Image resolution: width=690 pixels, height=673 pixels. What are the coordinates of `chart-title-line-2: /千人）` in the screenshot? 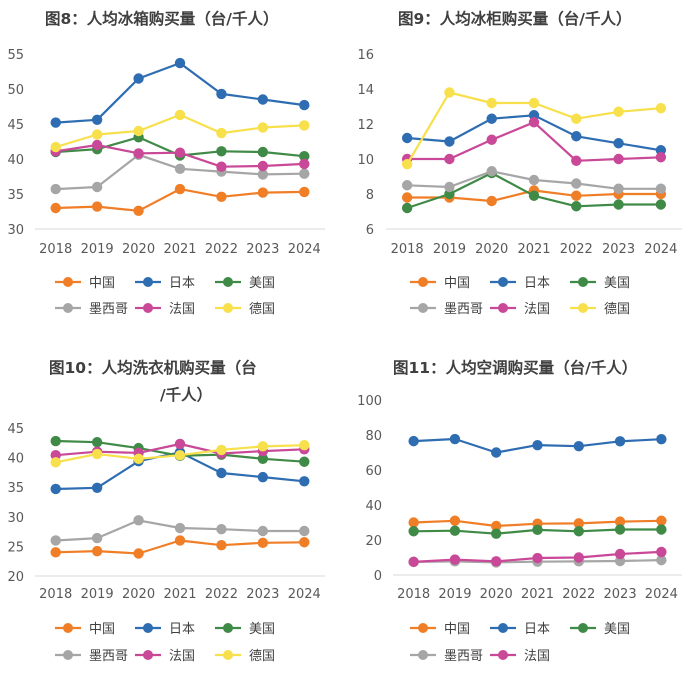 It's located at (186, 395).